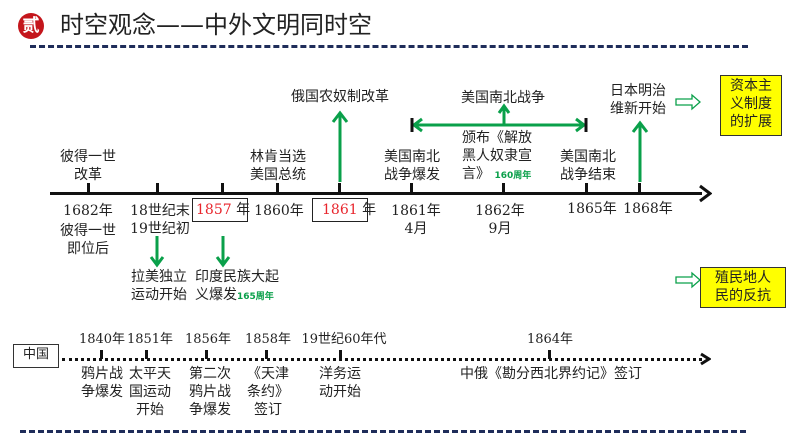 The width and height of the screenshot is (794, 447). Describe the element at coordinates (160, 220) in the screenshot. I see `period-18-19-century: 18世纪末 19世纪初` at that location.